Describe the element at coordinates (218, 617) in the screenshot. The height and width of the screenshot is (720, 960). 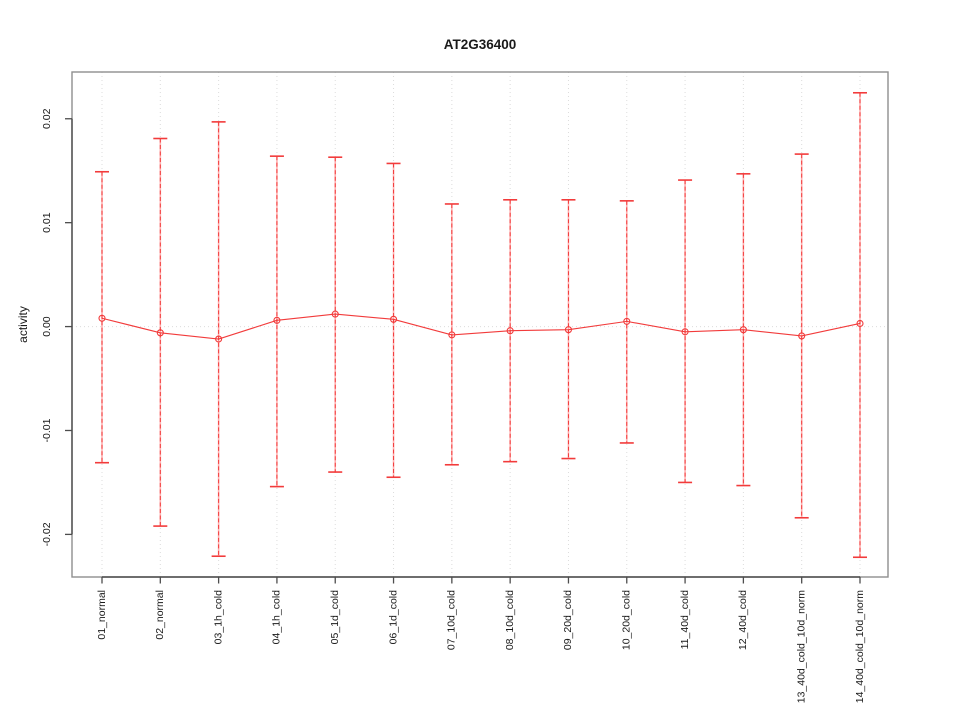
I see `x-tick-label: 03_1h_cold` at that location.